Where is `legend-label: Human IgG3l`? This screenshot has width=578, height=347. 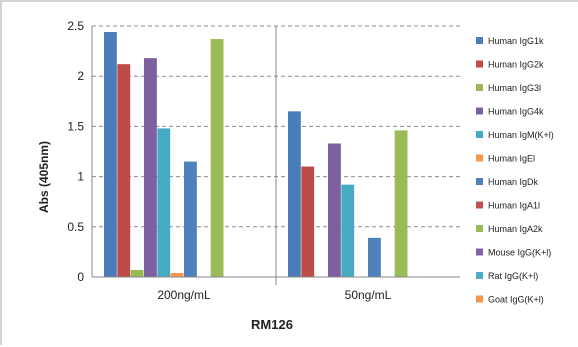 legend-label: Human IgG3l is located at coordinates (514, 88).